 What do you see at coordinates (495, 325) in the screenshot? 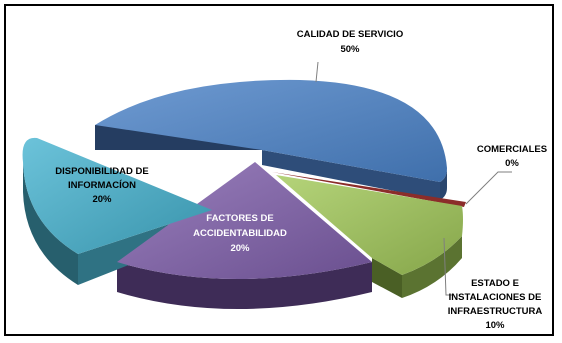
I see `label-estado-value: 10%` at bounding box center [495, 325].